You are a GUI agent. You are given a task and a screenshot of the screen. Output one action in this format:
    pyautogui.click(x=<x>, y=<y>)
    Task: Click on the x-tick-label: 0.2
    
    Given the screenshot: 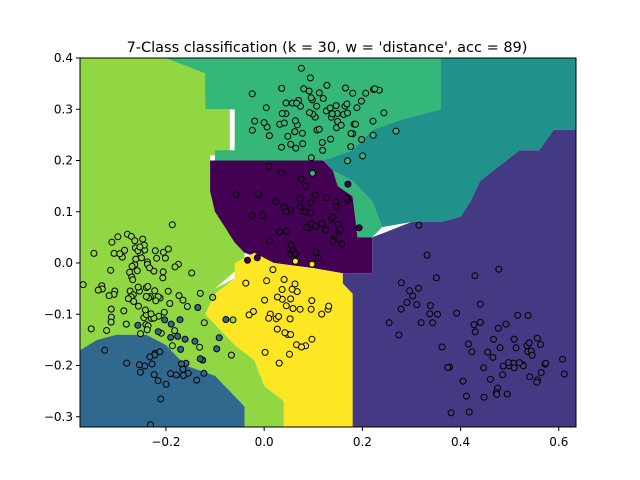 What is the action you would take?
    pyautogui.click(x=362, y=442)
    